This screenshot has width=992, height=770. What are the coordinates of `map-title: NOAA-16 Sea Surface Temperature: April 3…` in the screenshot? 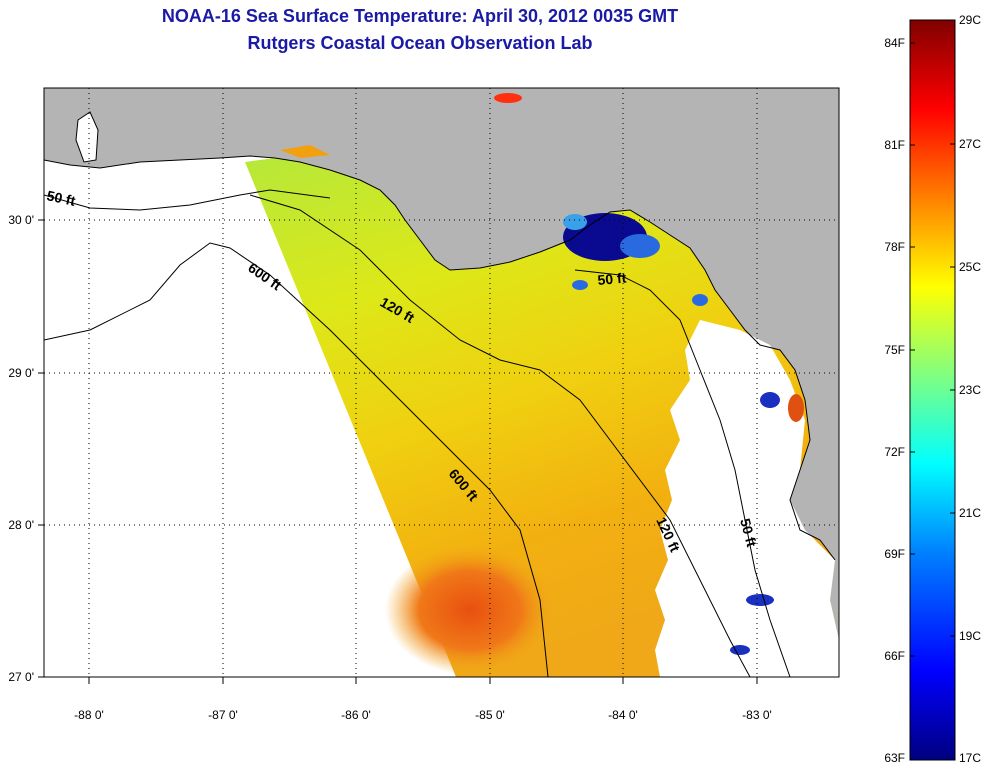 It's located at (420, 16).